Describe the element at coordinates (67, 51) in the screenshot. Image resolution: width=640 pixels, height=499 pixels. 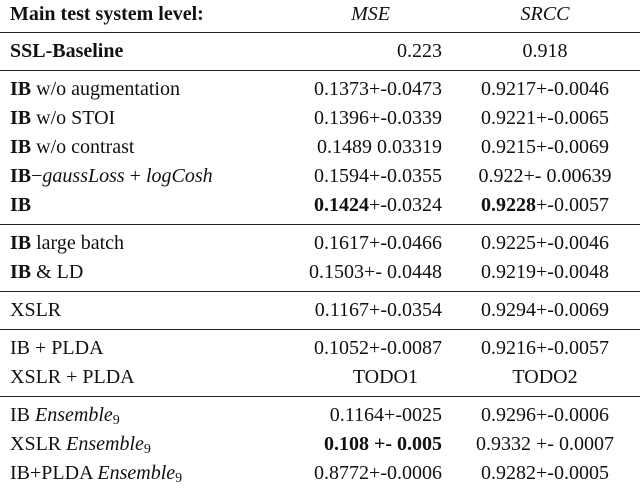
I see `label: SSL-Baseline` at that location.